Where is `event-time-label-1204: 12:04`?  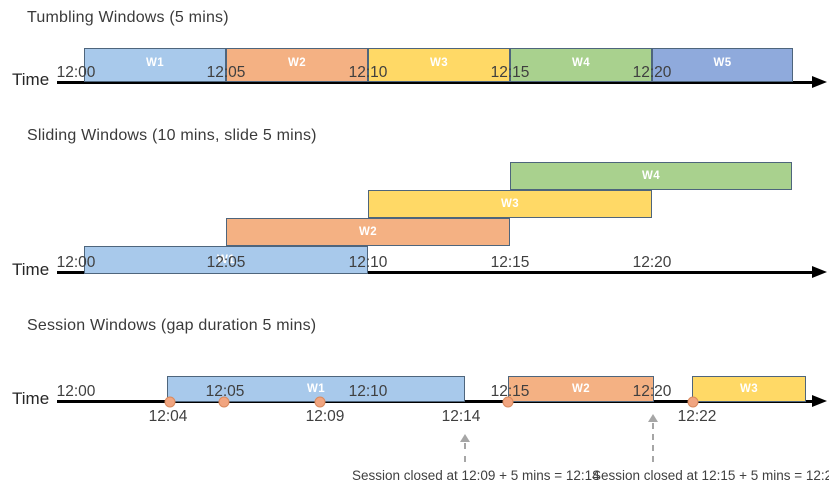
event-time-label-1204: 12:04 is located at coordinates (168, 416).